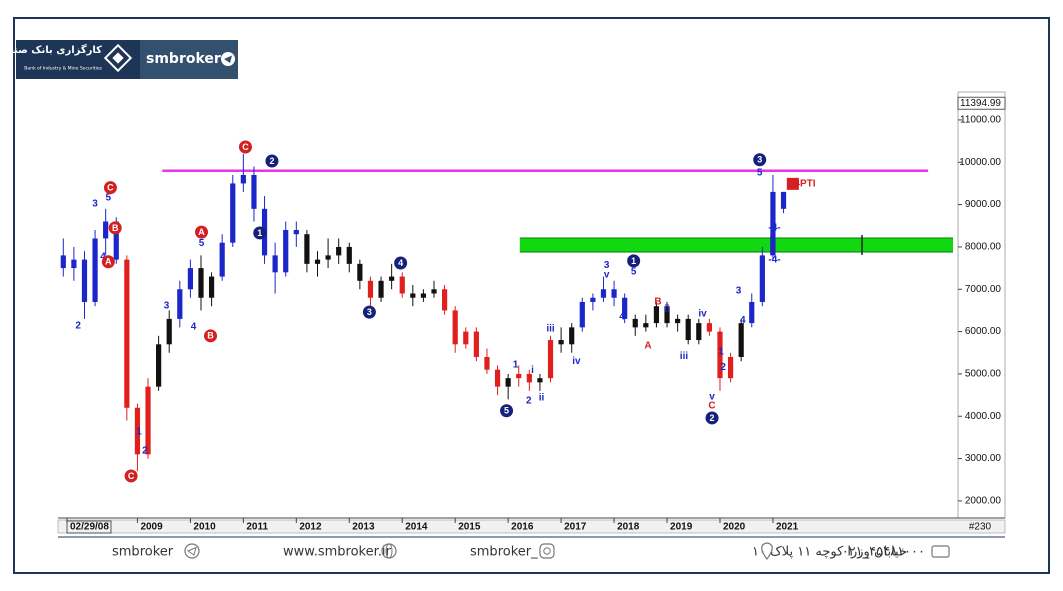 The width and height of the screenshot is (1063, 591). What do you see at coordinates (416, 527) in the screenshot?
I see `x-tick-label: 2014` at bounding box center [416, 527].